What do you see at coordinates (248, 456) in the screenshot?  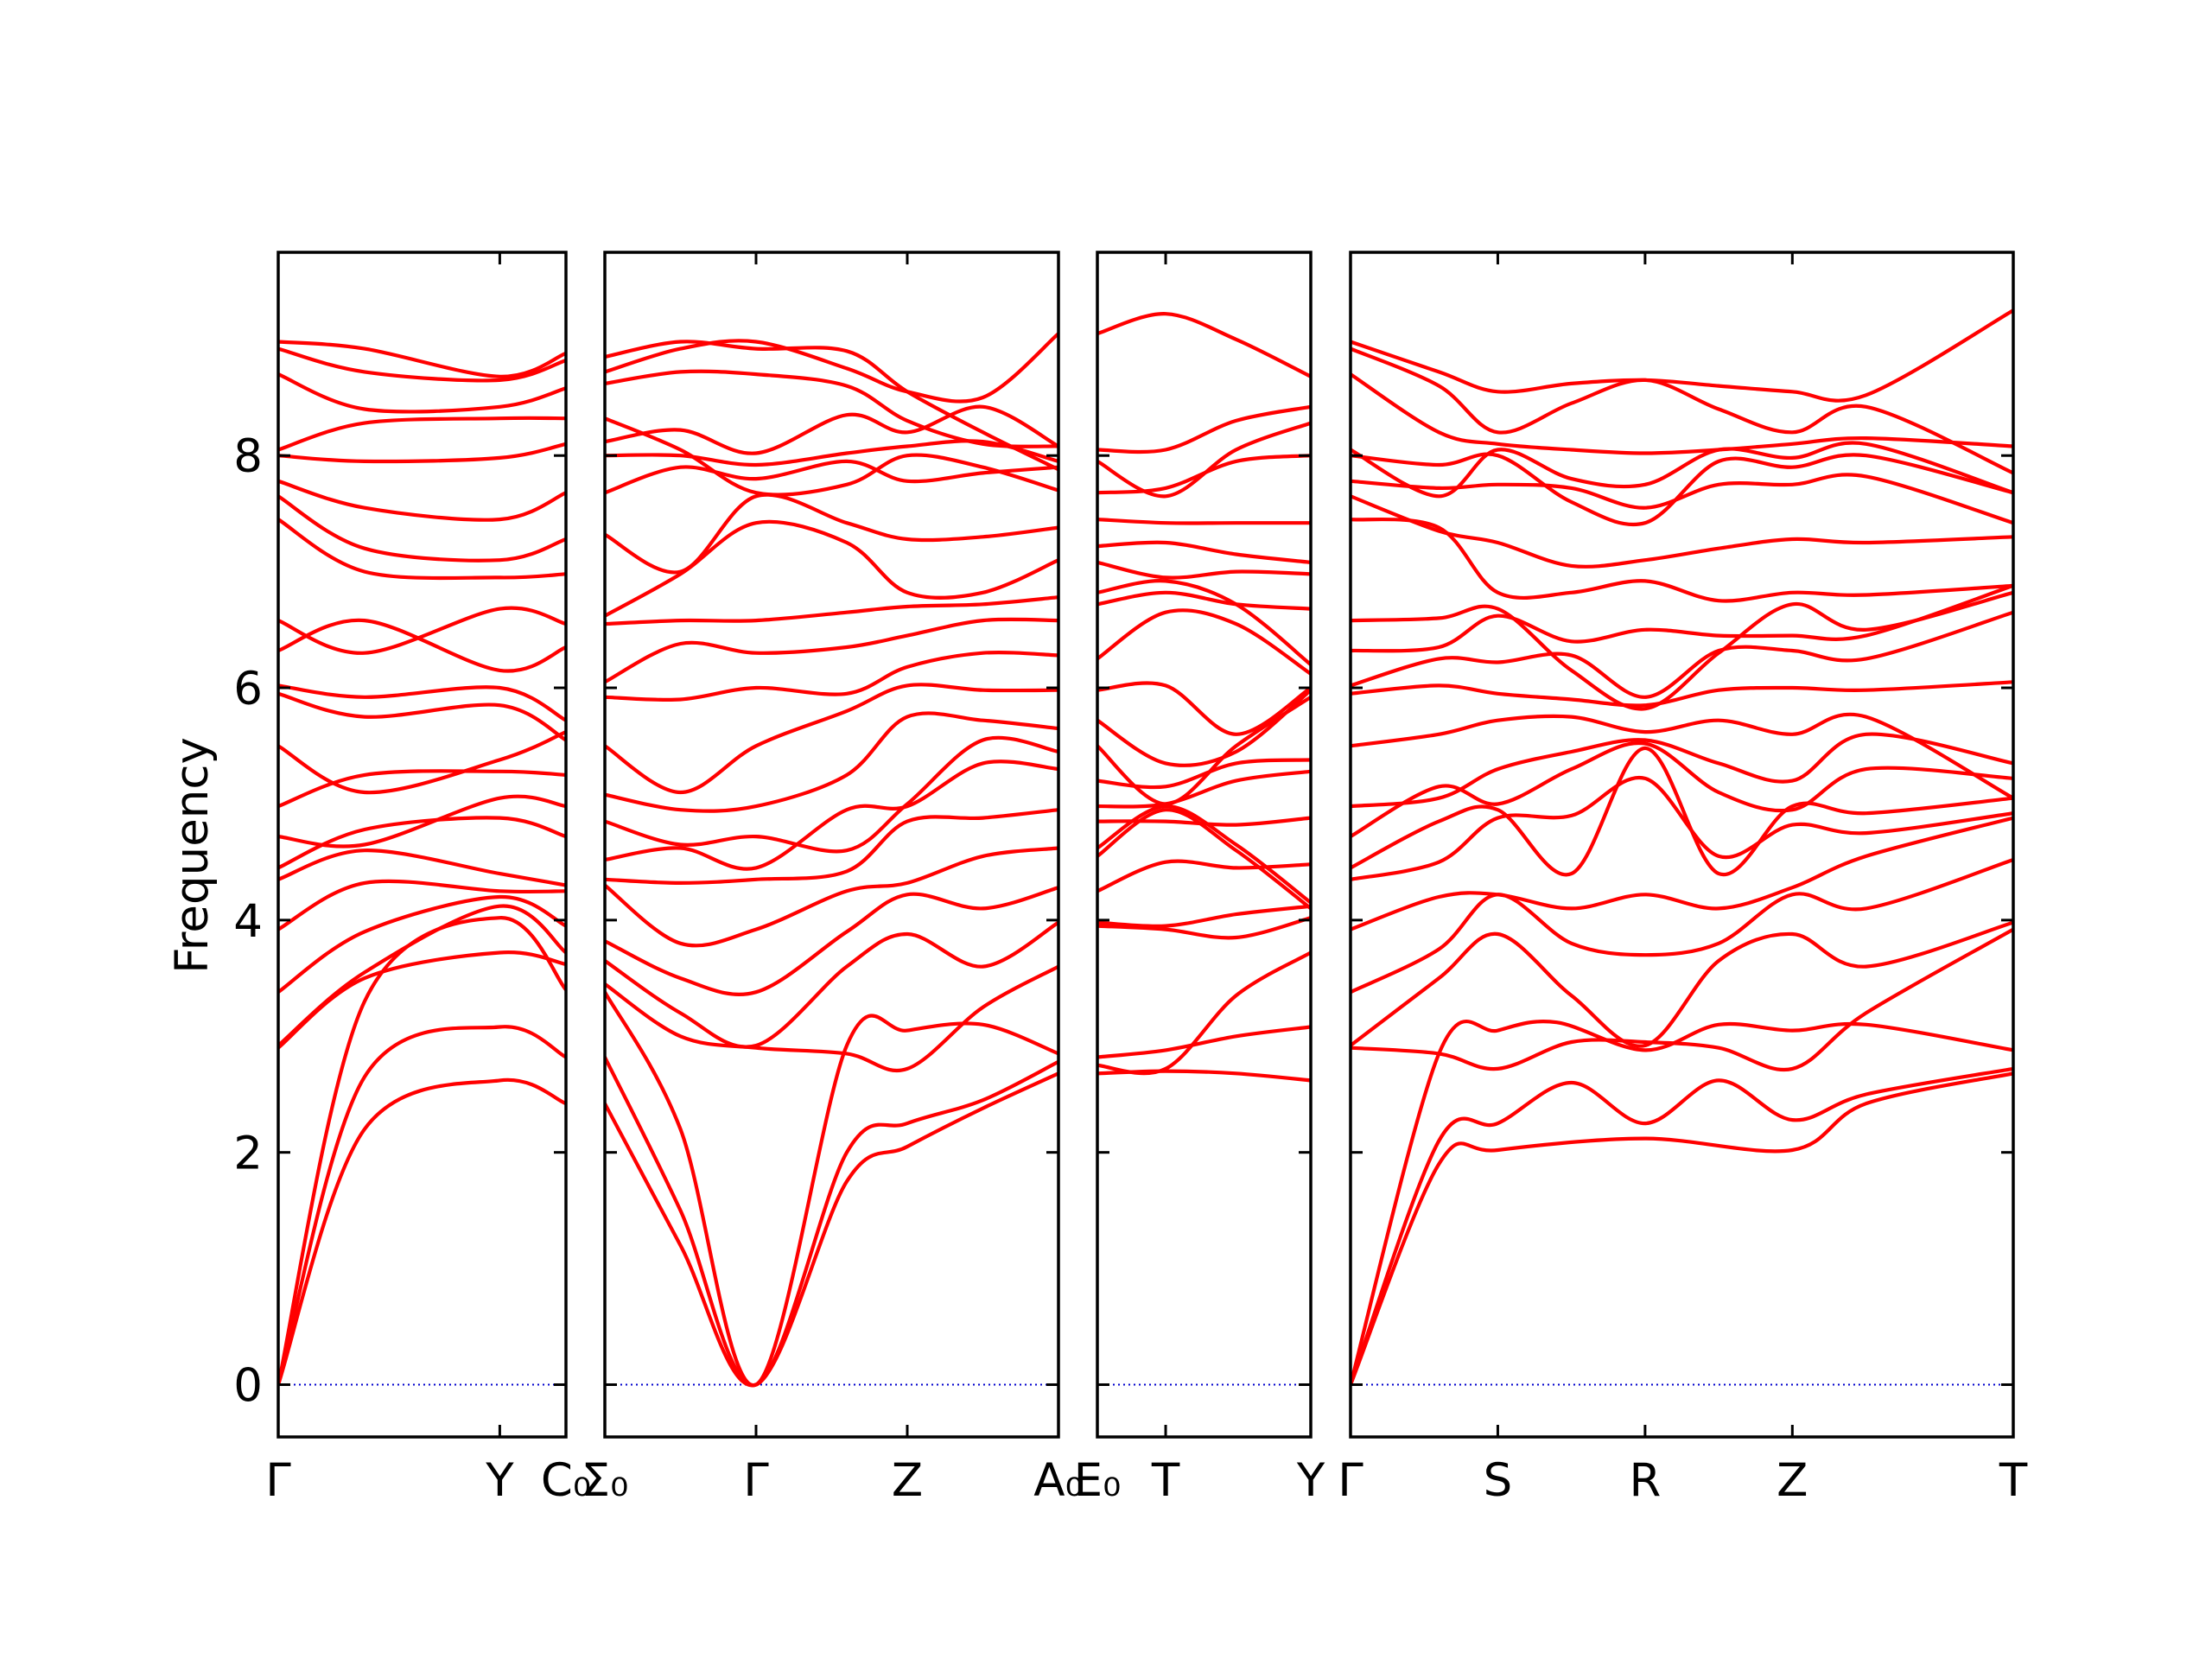 I see `y-tick-label: 8` at bounding box center [248, 456].